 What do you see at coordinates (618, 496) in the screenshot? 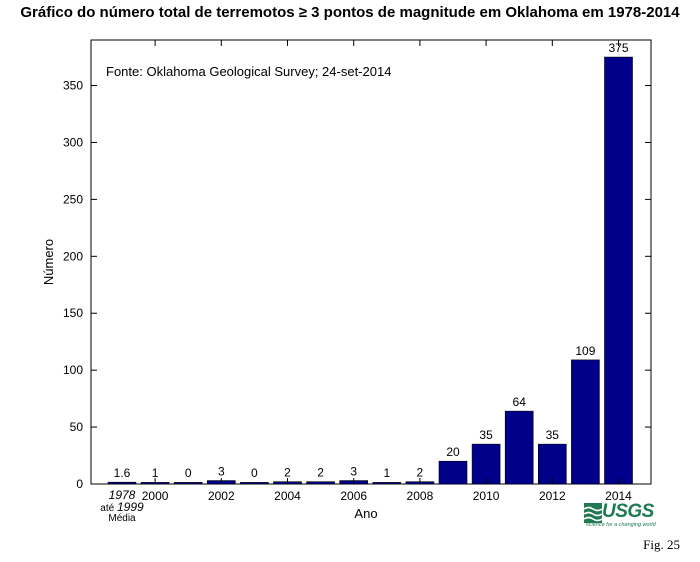
I see `x-tick-label-15: 2014` at bounding box center [618, 496].